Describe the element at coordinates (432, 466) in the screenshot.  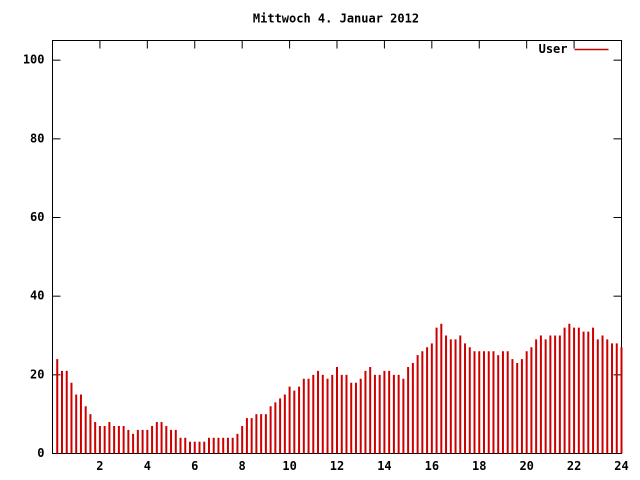
I see `x-tick-label: 16` at that location.